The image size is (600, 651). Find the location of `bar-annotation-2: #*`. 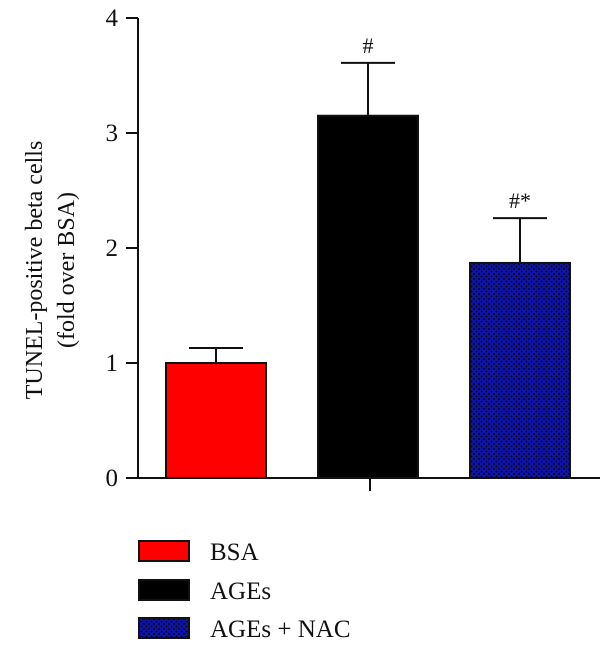

bar-annotation-2: #* is located at coordinates (520, 200).